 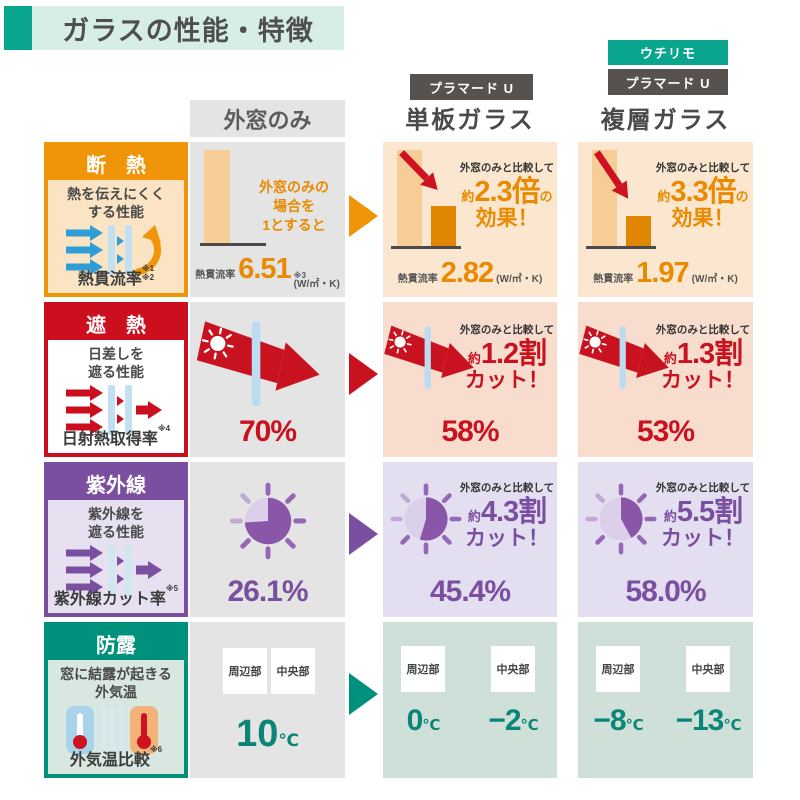 I want to click on column-header-double-glass: 複層ガラス, so click(x=665, y=117).